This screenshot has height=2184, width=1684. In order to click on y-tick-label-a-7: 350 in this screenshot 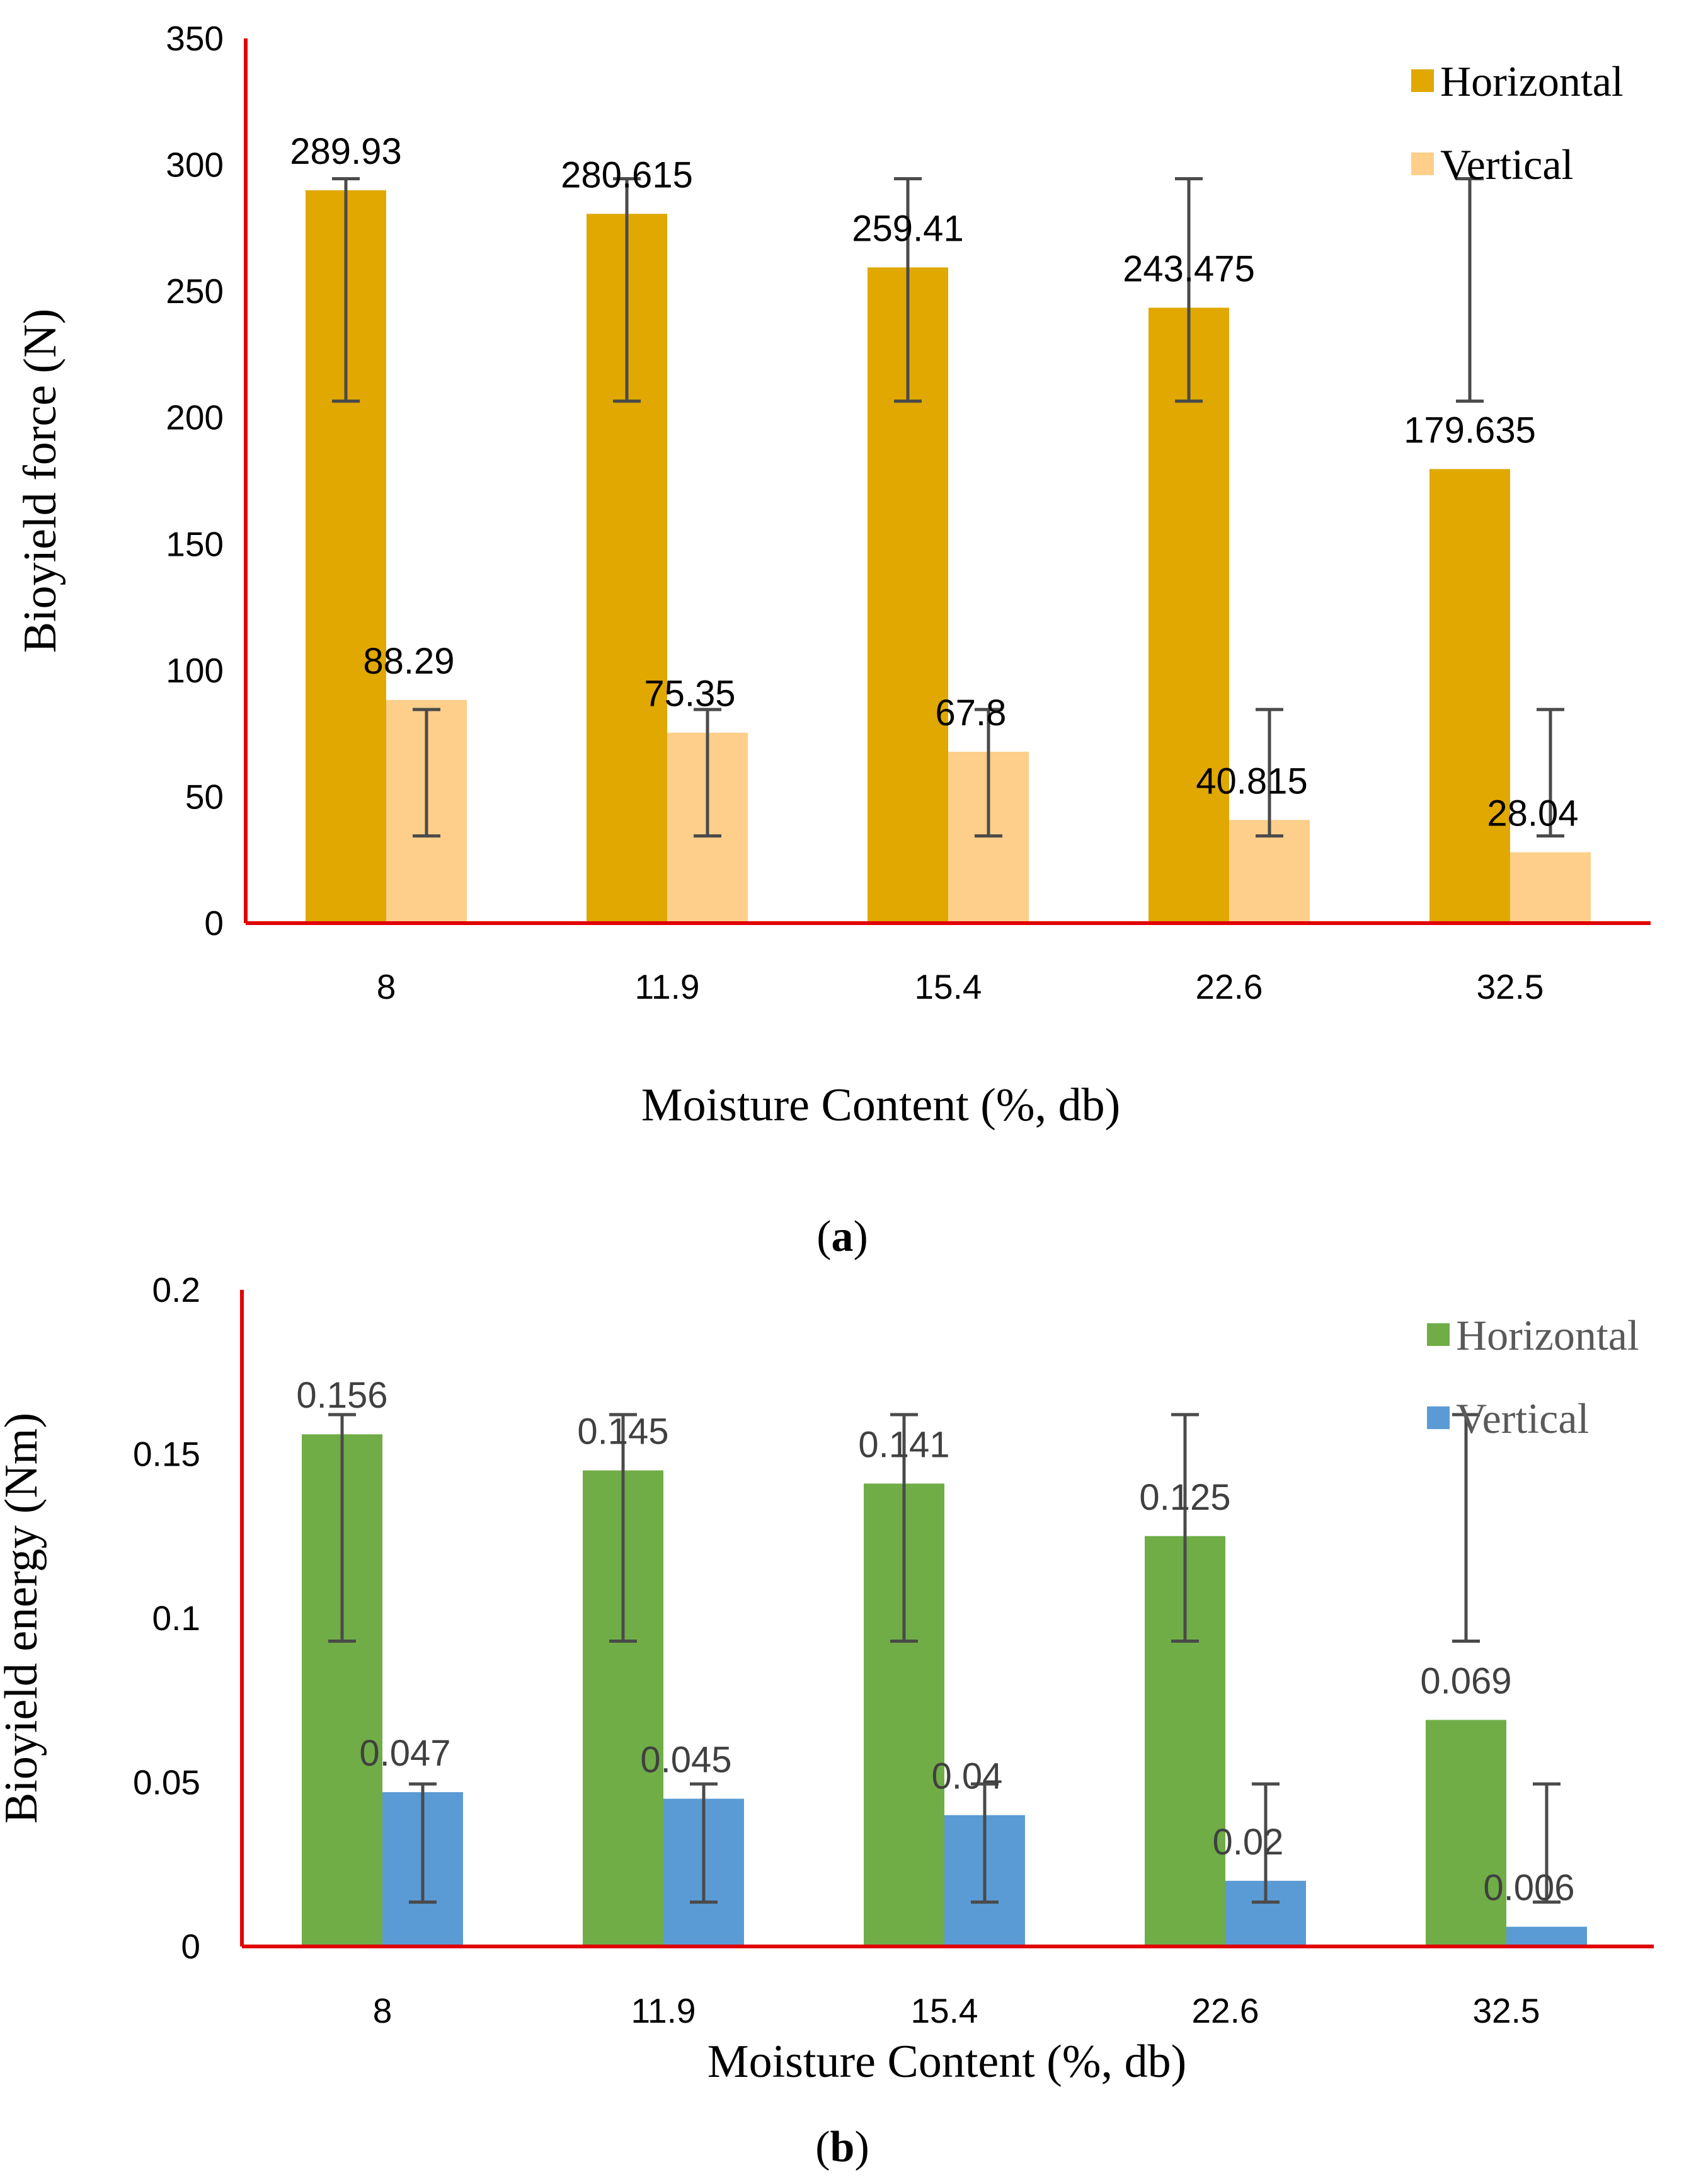, I will do `click(195, 38)`.